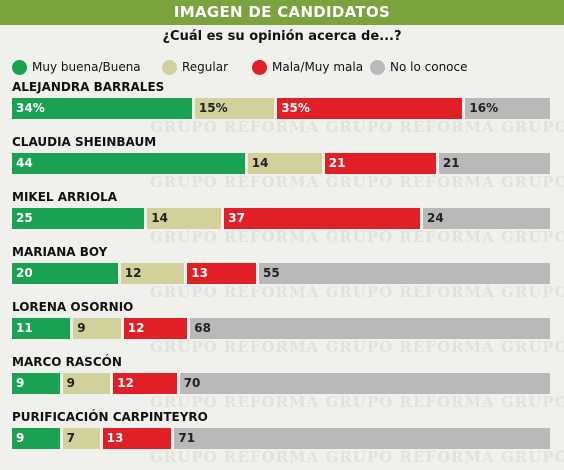 This screenshot has width=564, height=470. I want to click on data-label: 44, so click(24, 163).